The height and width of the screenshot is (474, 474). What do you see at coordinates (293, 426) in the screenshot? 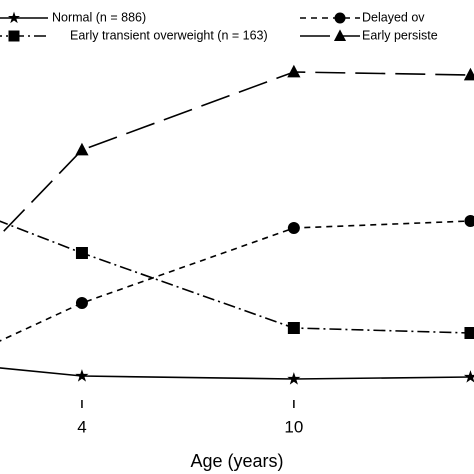
I see `x-tick-label: 10` at bounding box center [293, 426].